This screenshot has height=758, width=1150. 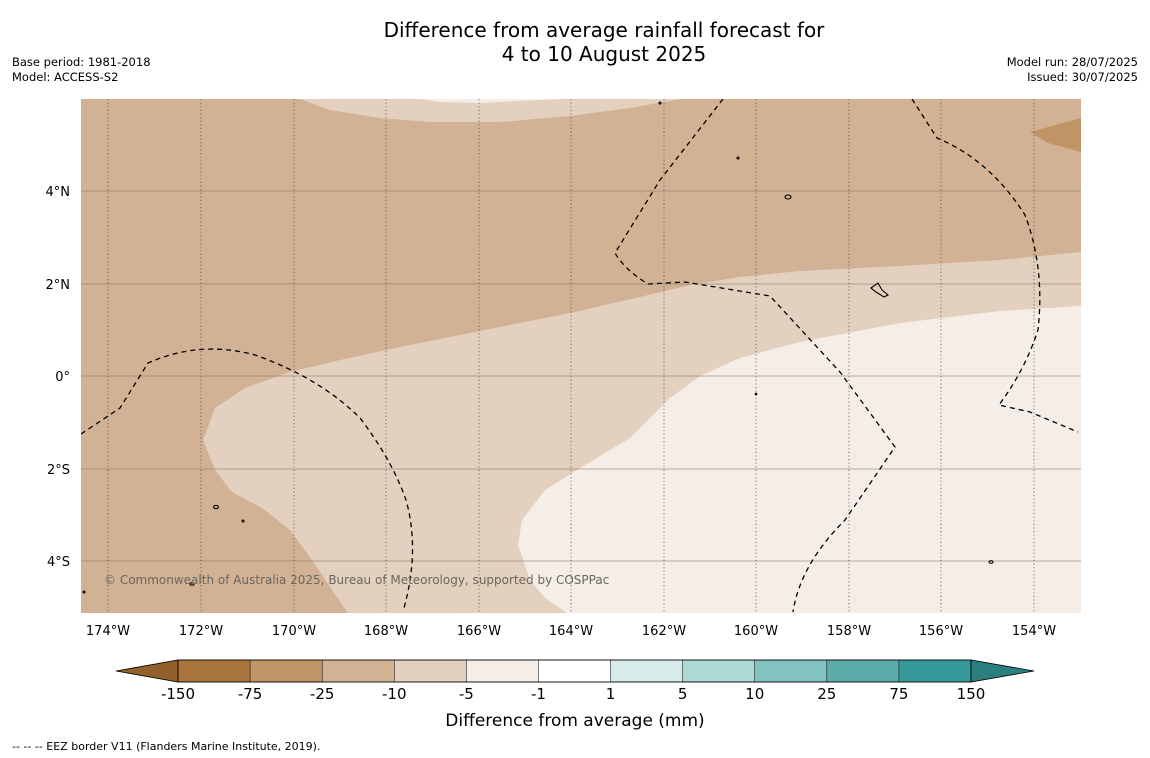 What do you see at coordinates (1055, 135) in the screenshot?
I see `field-region-dark-wedge` at bounding box center [1055, 135].